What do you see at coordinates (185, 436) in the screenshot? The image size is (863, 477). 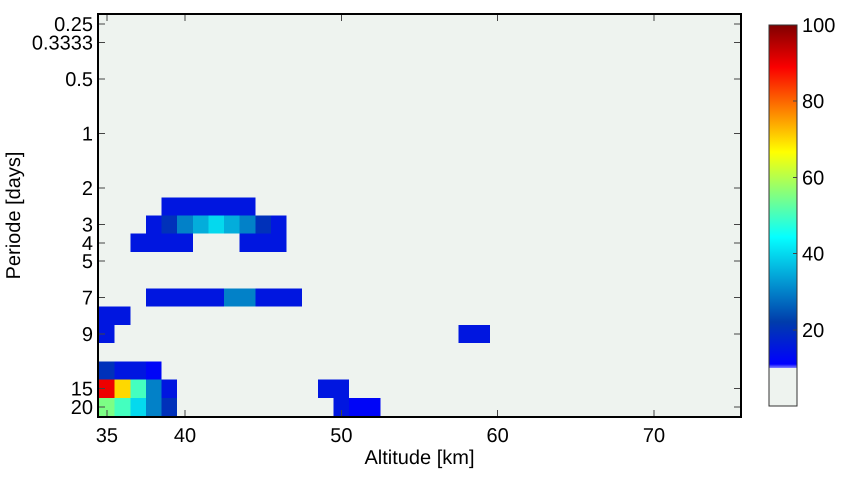 I see `x-tick-label: 40` at bounding box center [185, 436].